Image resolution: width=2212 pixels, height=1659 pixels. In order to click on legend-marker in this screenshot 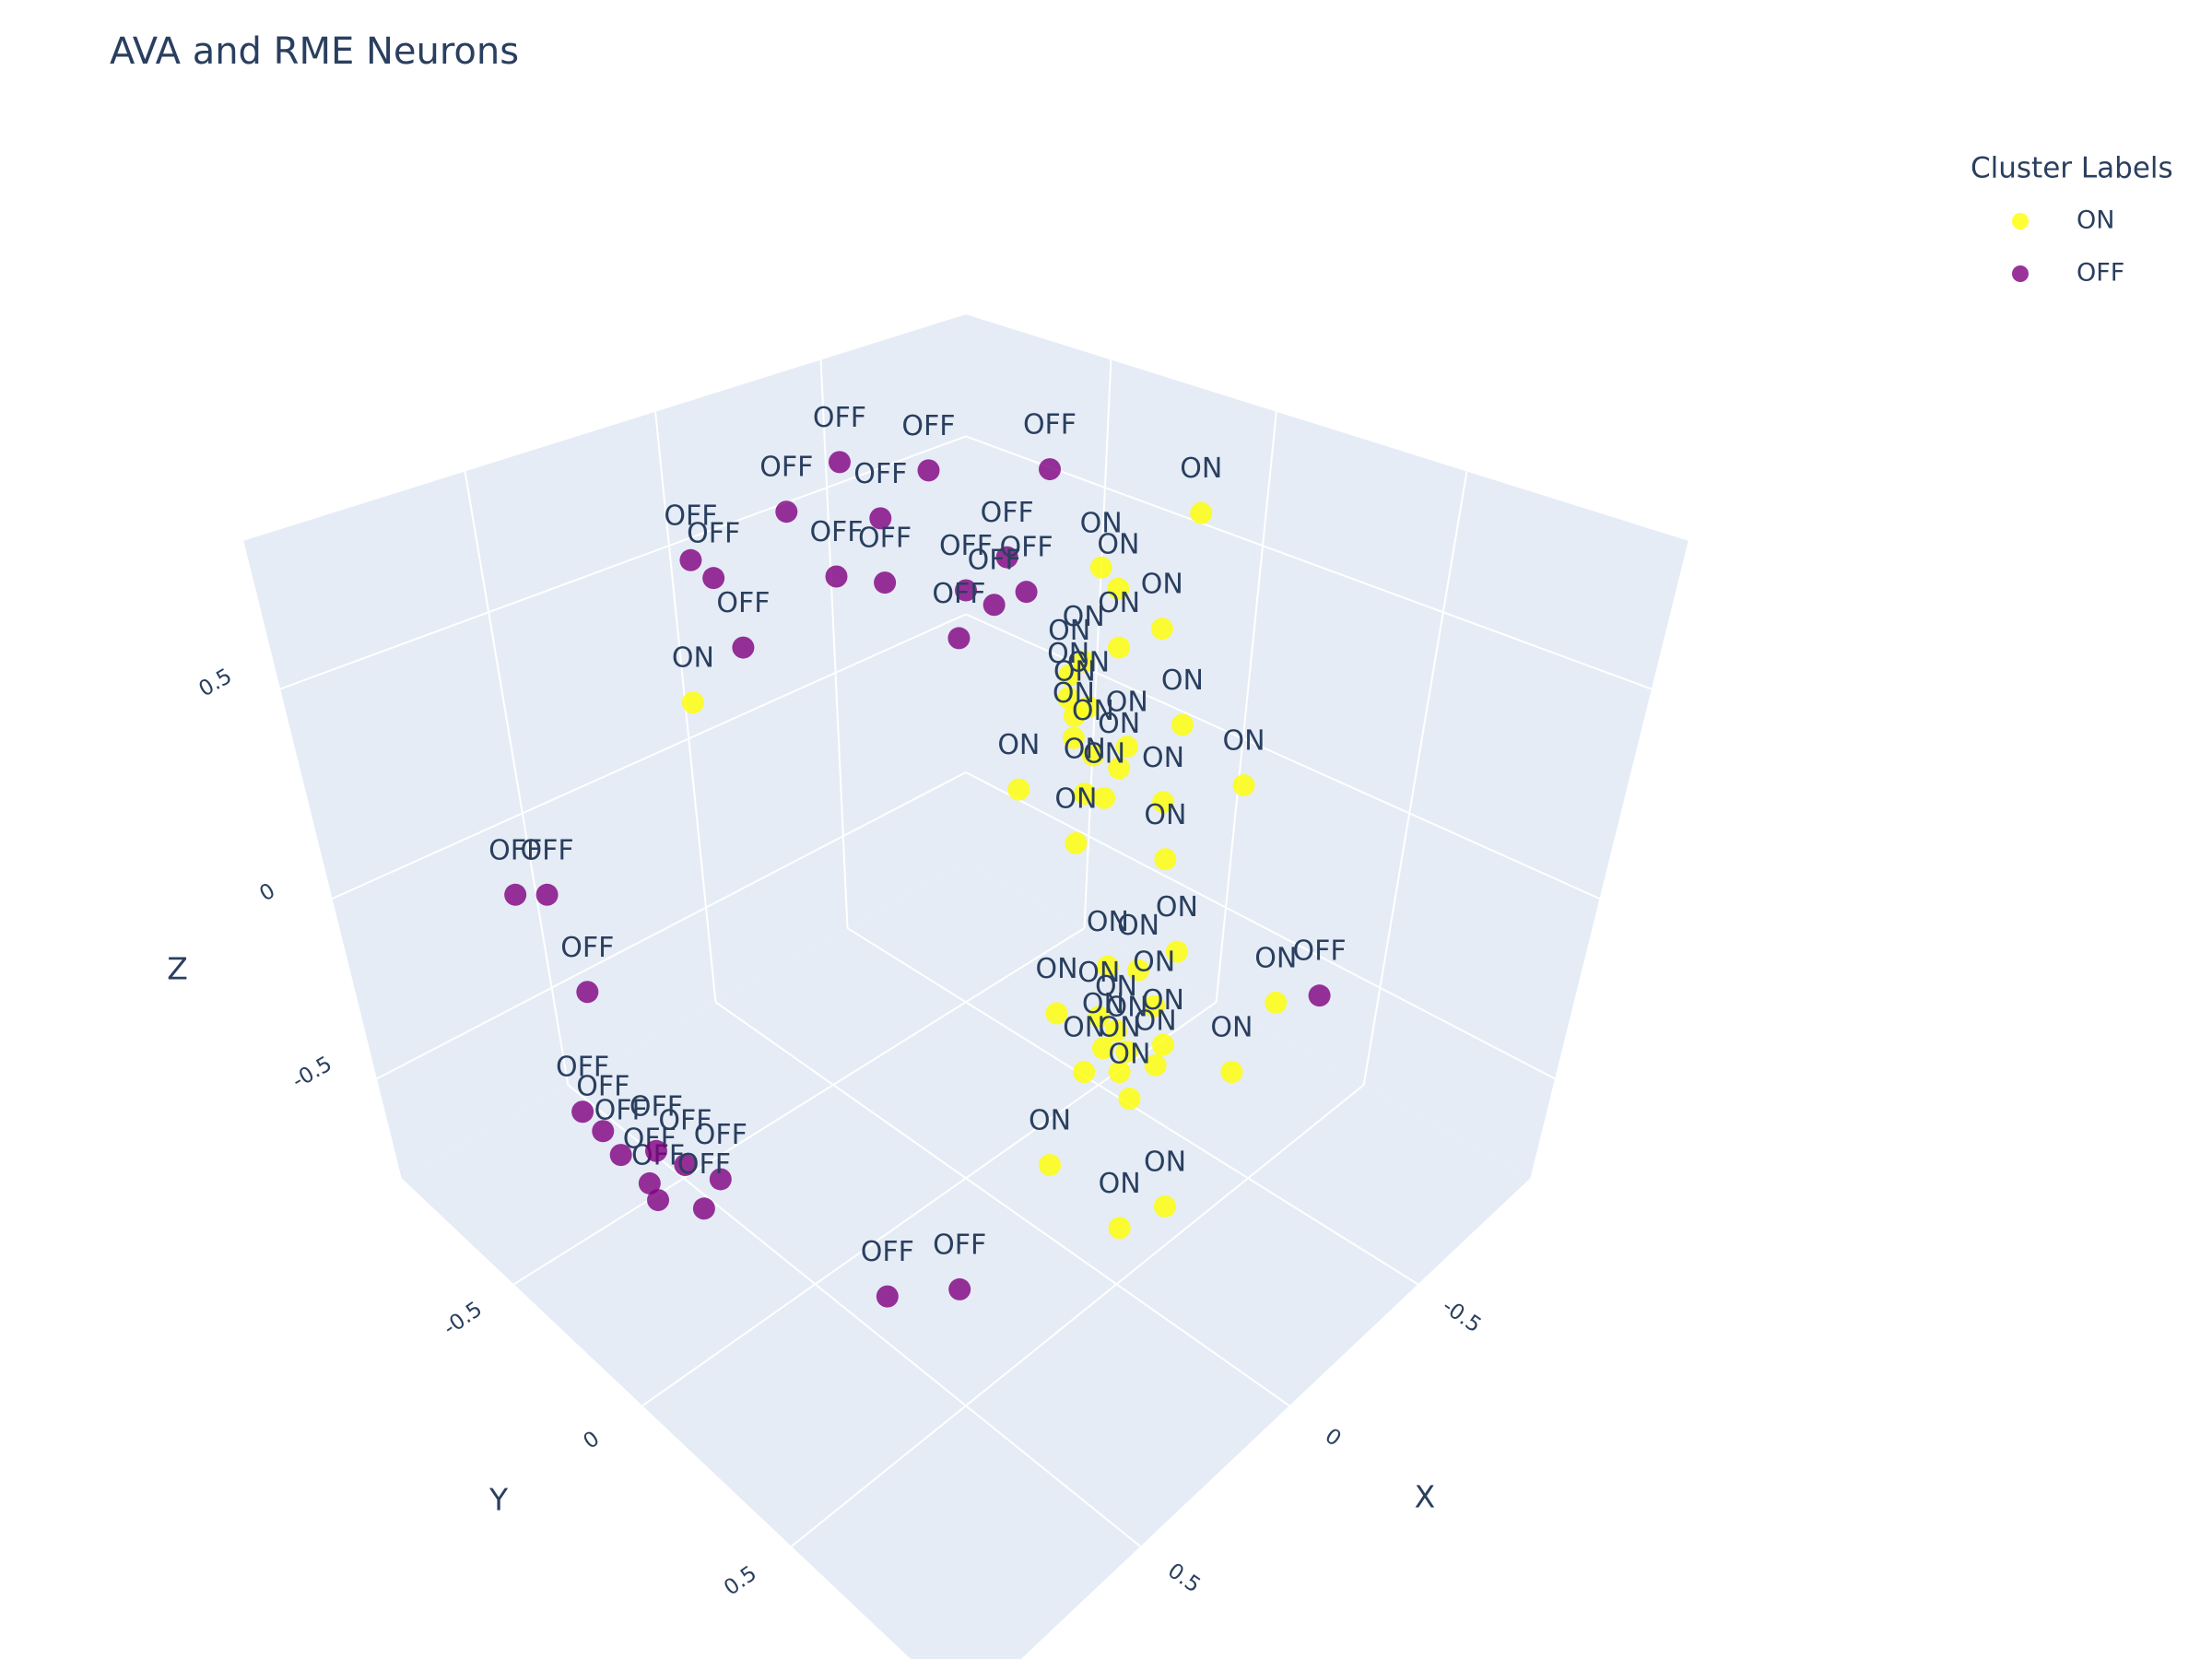, I will do `click(2020, 221)`.